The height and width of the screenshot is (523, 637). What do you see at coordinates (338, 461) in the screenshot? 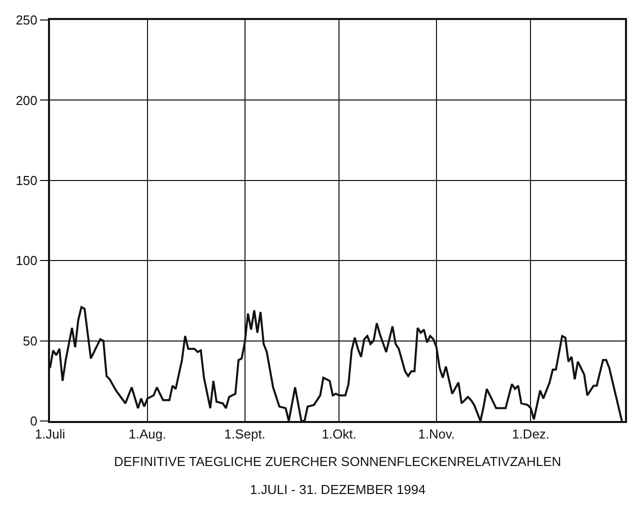
I see `text: DEFINITIVE TAEGLICHE ZUERCHER SONNENFLECKENRELATIVZAHLEN` at bounding box center [338, 461].